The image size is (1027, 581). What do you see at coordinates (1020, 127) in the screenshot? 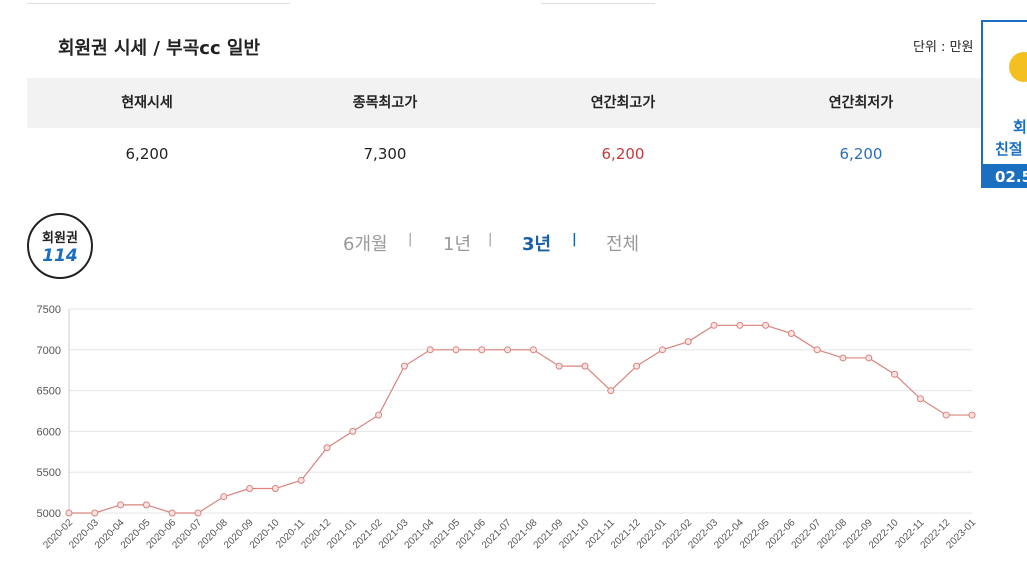
I see `ad-text: 회` at bounding box center [1020, 127].